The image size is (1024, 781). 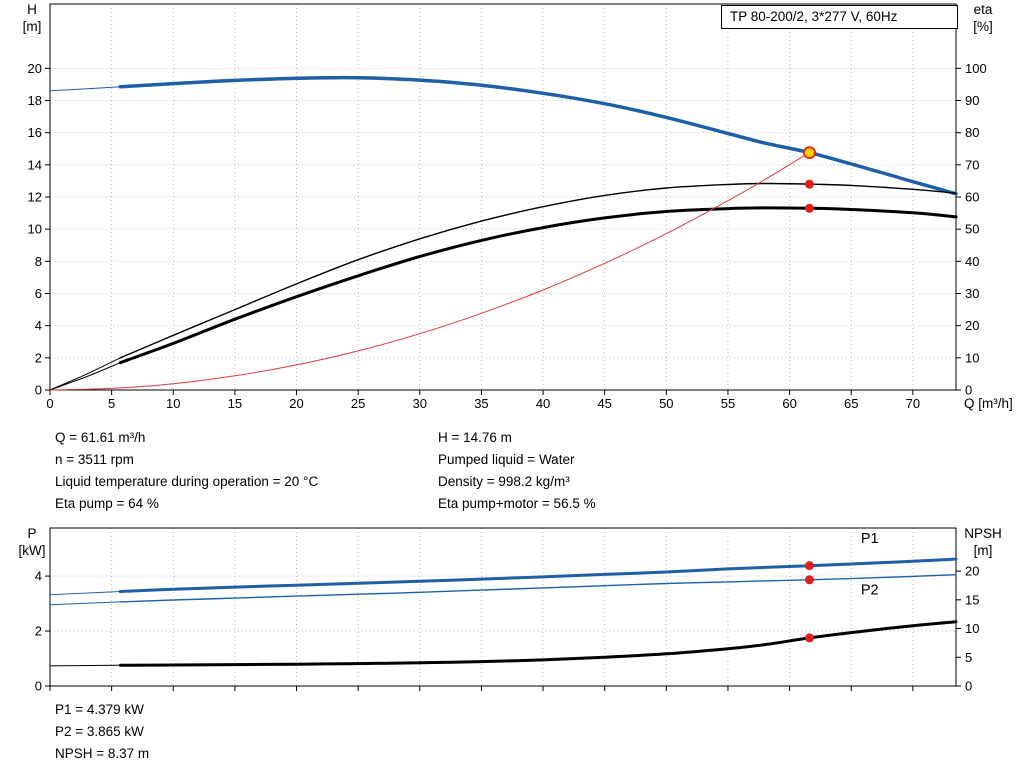 I want to click on eta-pump-motor-point, so click(x=809, y=208).